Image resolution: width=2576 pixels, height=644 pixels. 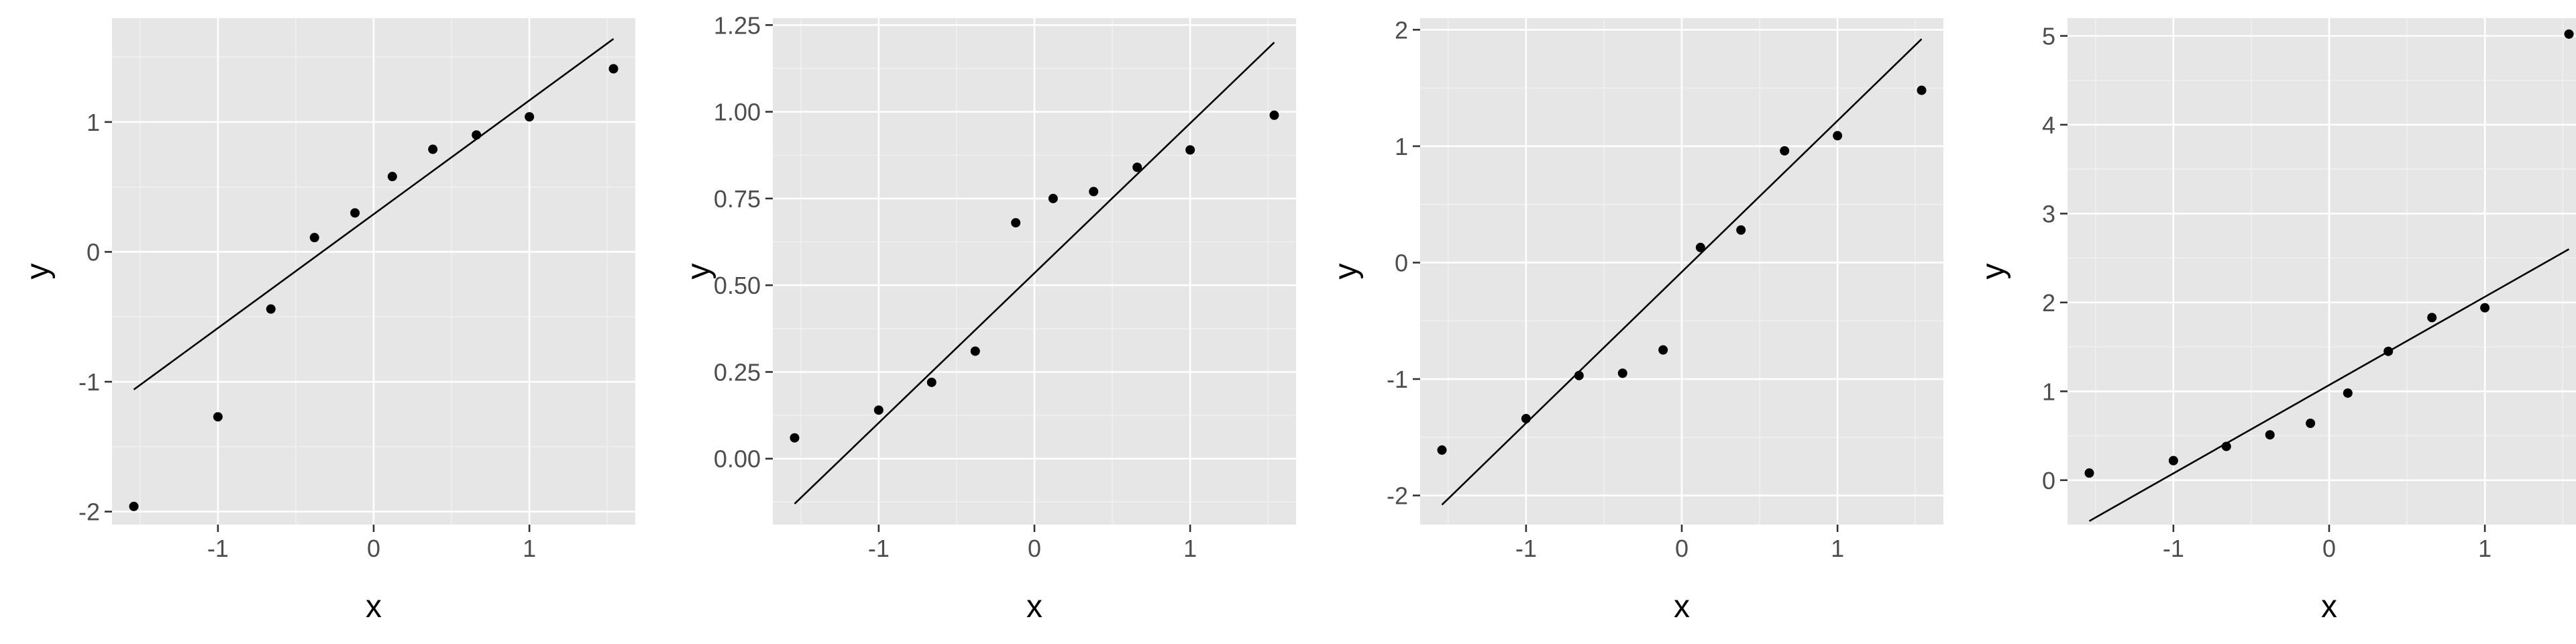 I want to click on y-tick-label: 0.75, so click(x=737, y=199).